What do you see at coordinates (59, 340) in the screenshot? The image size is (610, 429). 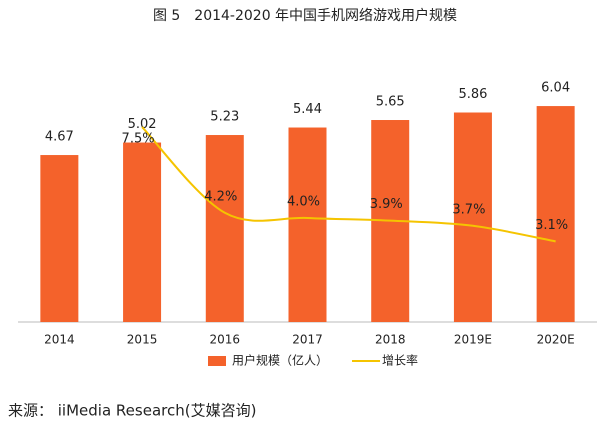 I see `x-tick-label: 2014` at bounding box center [59, 340].